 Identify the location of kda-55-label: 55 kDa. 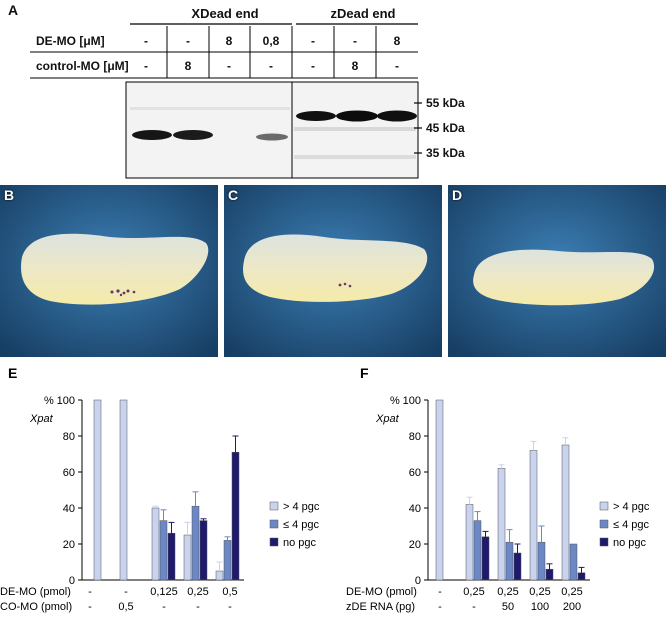
(445, 103).